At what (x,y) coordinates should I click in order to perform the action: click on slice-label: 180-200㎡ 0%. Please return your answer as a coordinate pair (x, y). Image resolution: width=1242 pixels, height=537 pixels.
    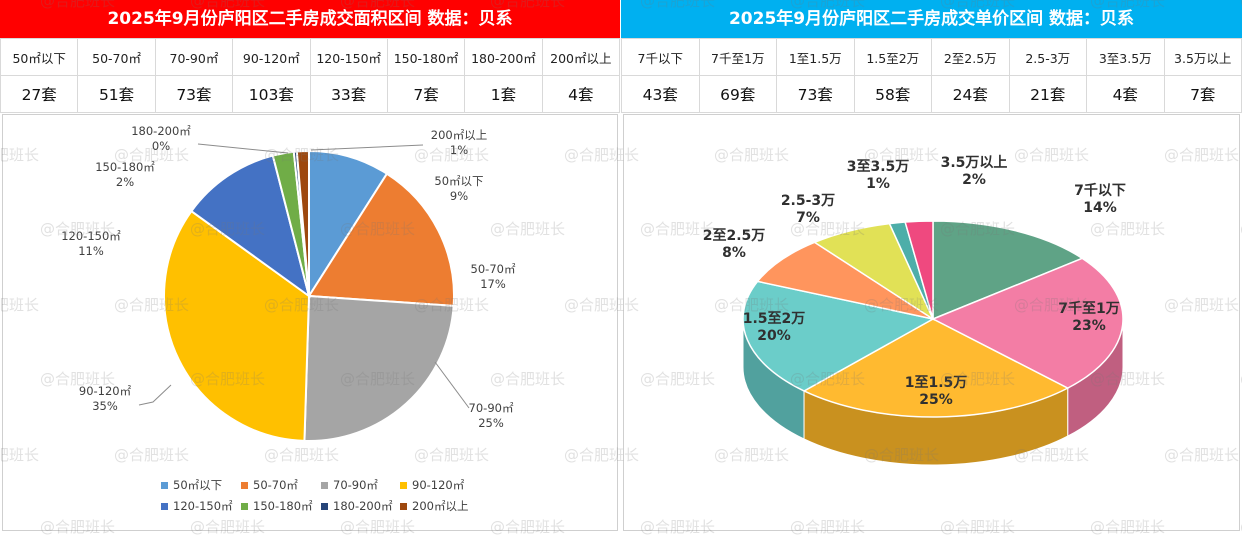
    Looking at the image, I should click on (161, 138).